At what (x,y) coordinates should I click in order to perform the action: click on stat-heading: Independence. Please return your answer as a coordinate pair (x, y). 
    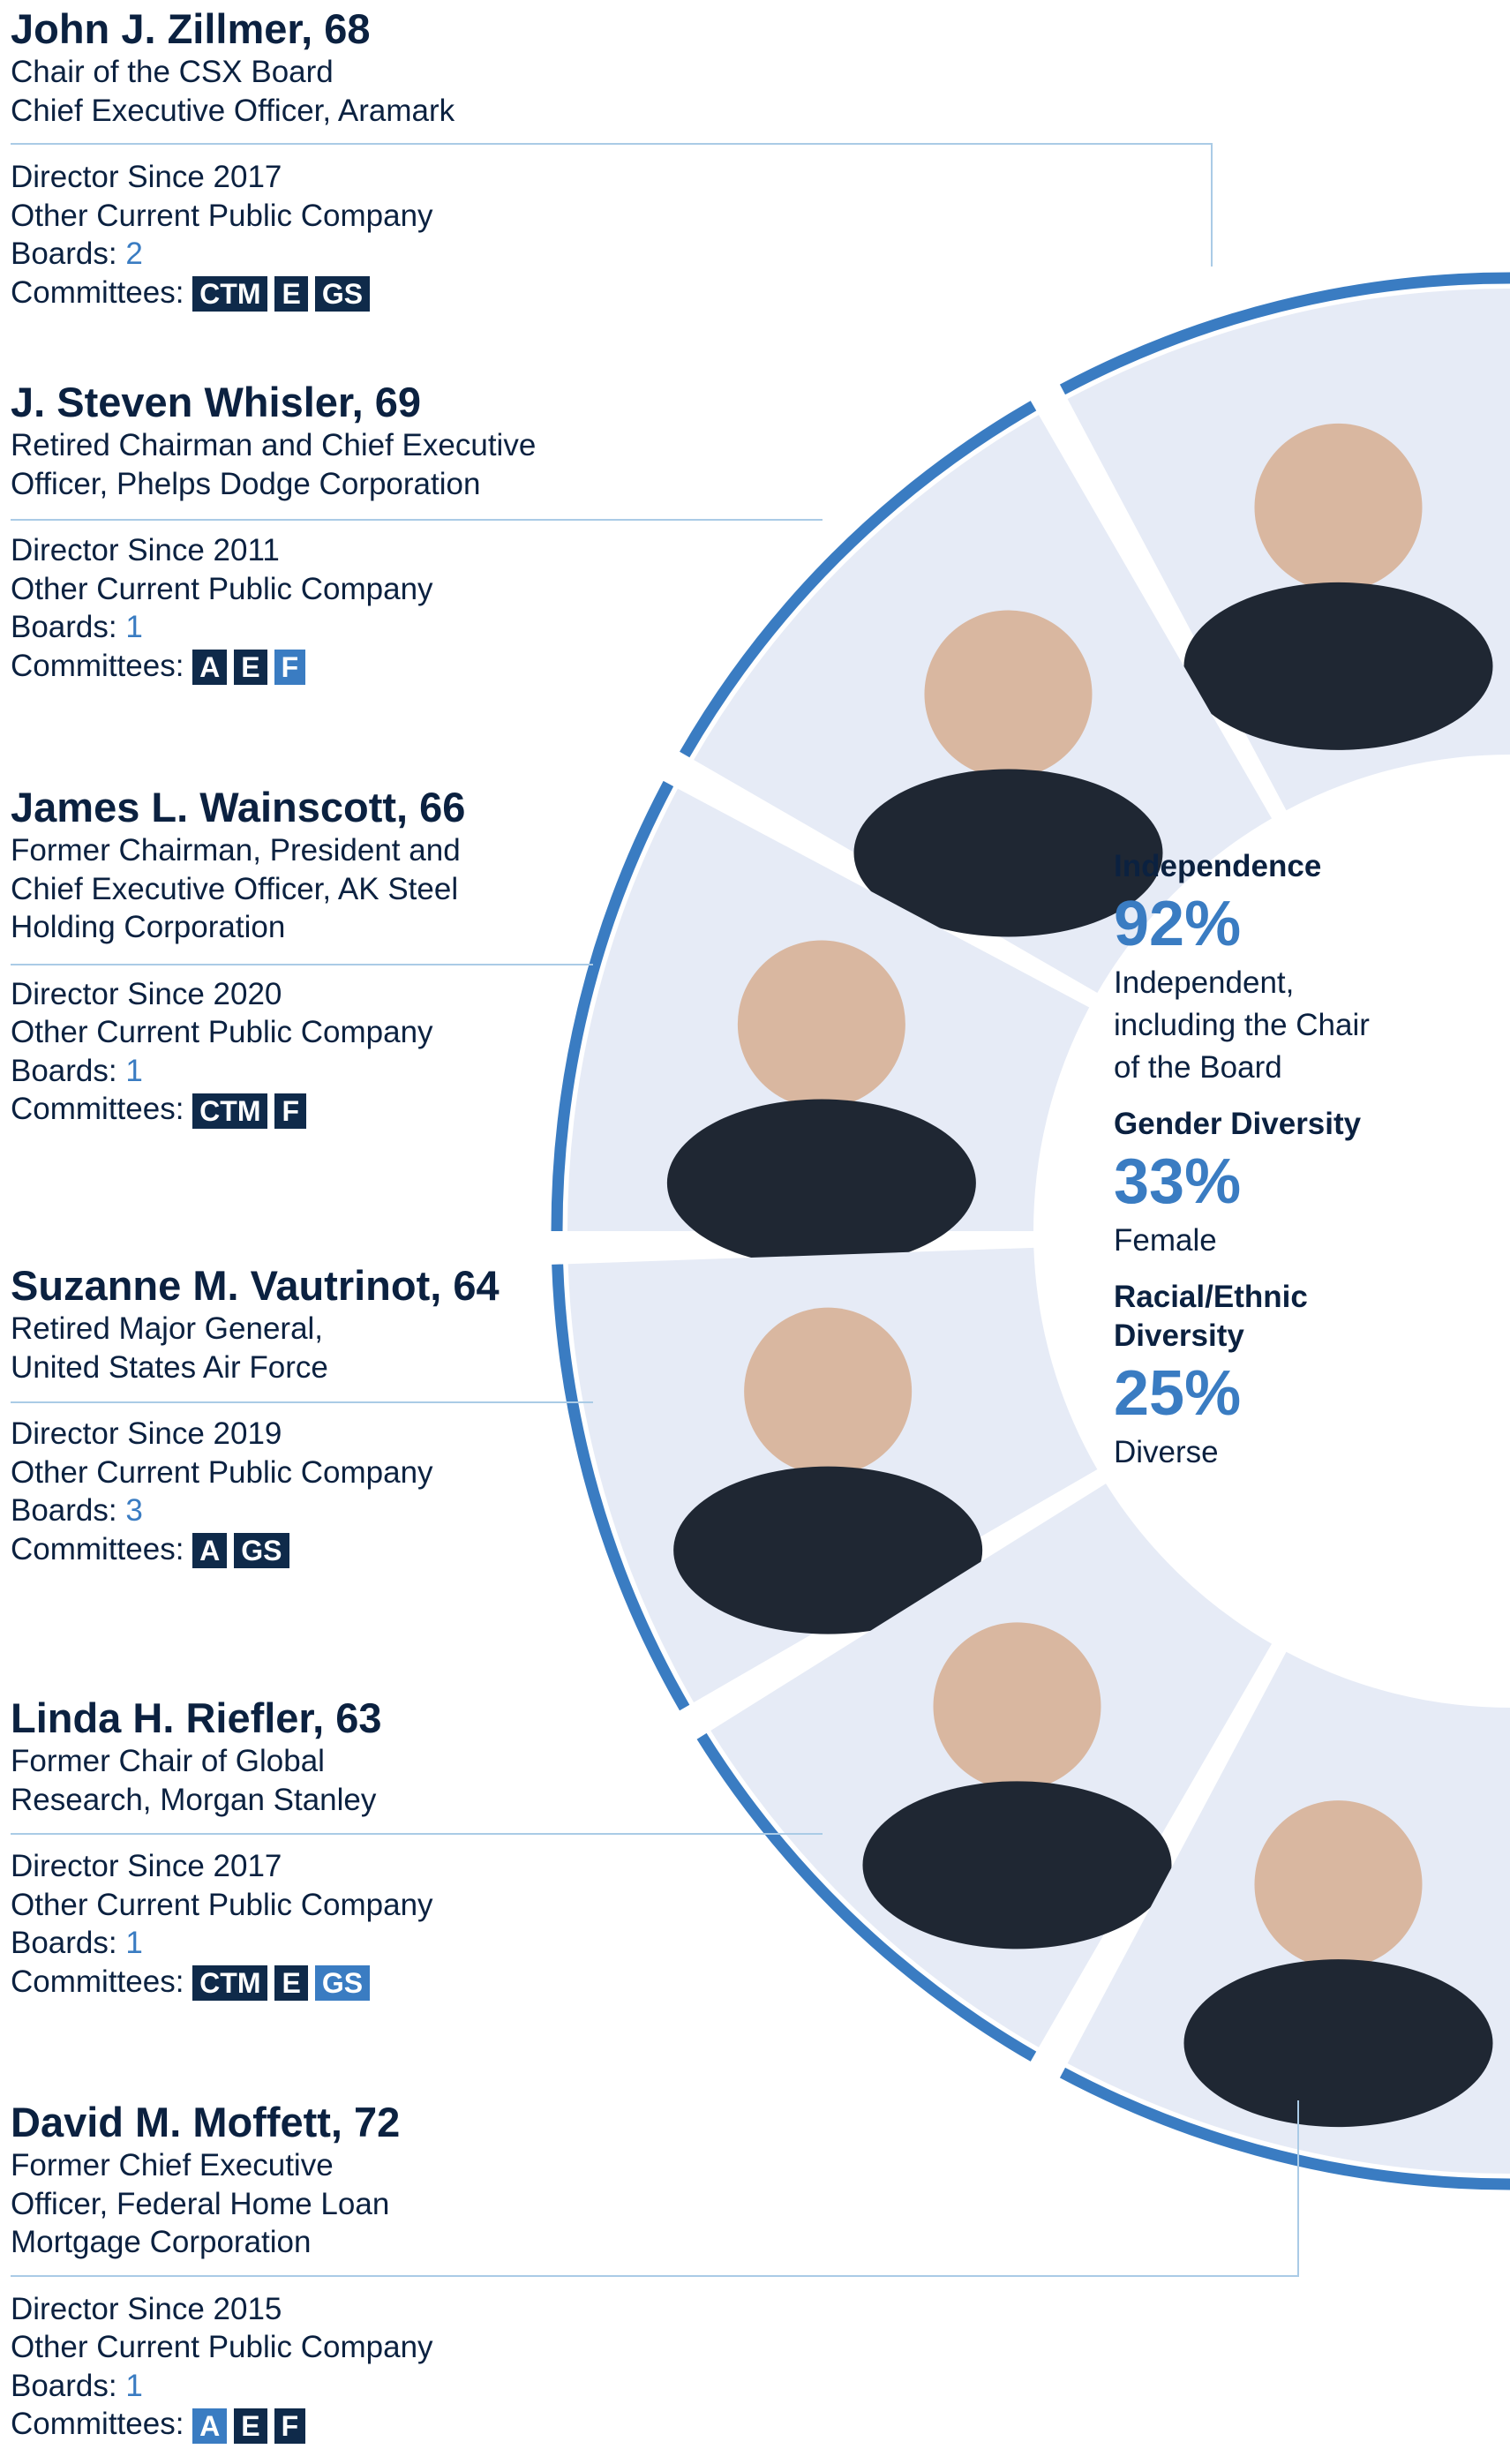
    Looking at the image, I should click on (1218, 866).